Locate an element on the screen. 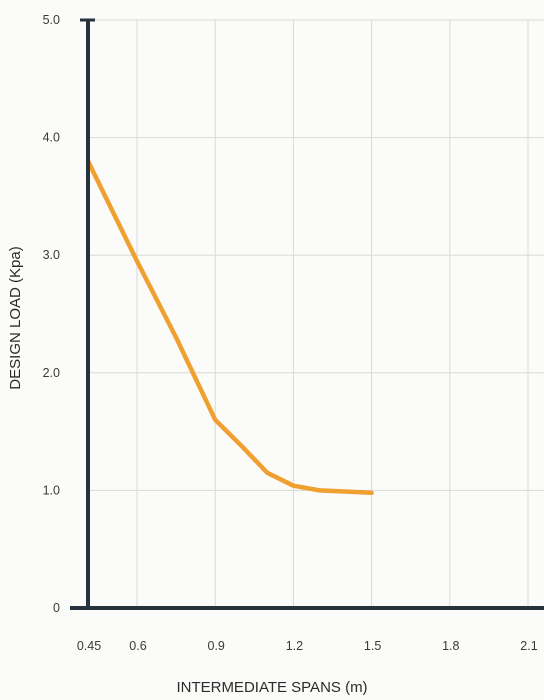 This screenshot has width=544, height=700. y-tick-label: 5.0 is located at coordinates (51, 20).